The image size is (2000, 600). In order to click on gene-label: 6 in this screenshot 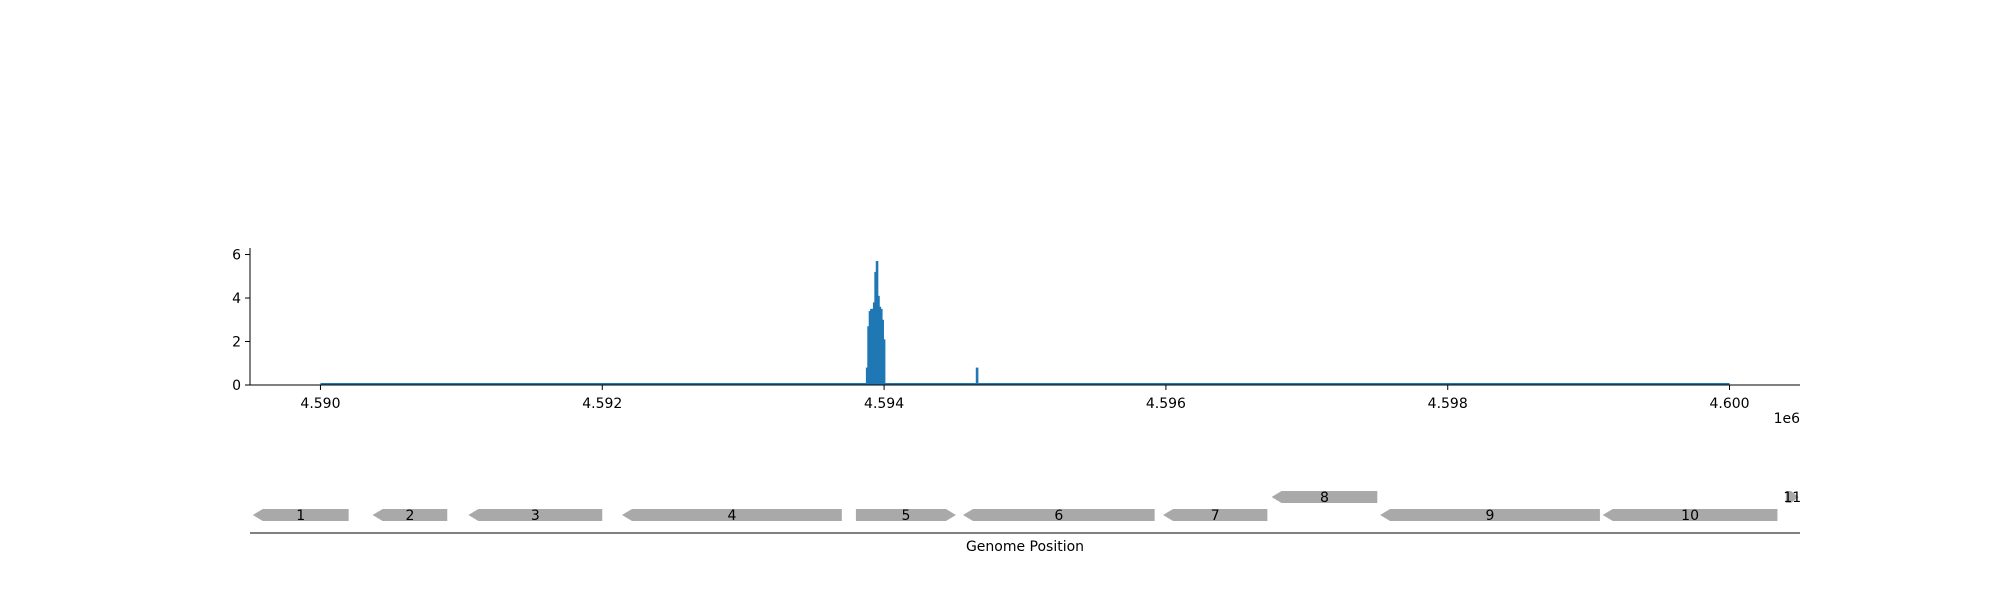, I will do `click(1058, 516)`.